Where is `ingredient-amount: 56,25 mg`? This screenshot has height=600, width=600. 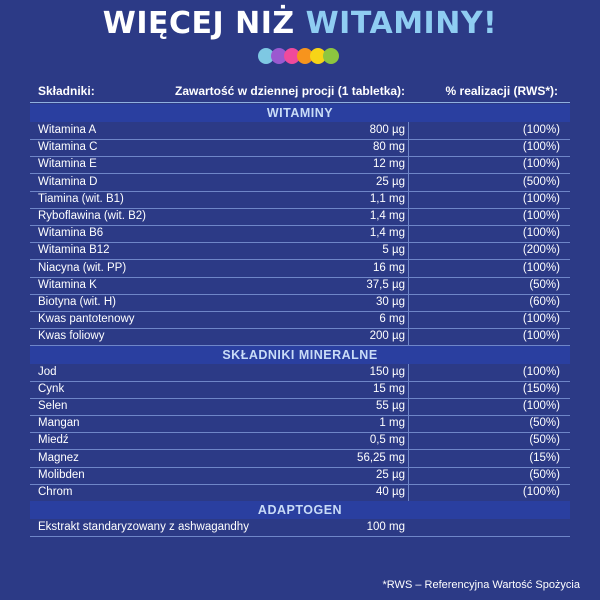 ingredient-amount: 56,25 mg is located at coordinates (381, 457).